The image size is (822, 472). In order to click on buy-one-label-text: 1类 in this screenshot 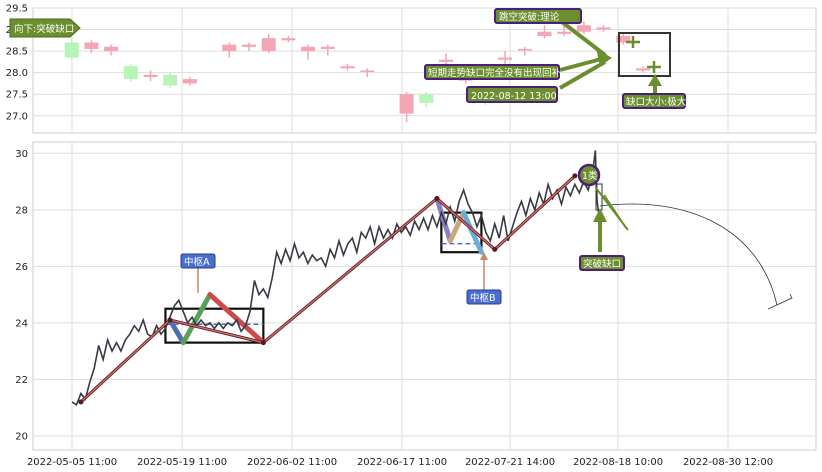, I will do `click(590, 176)`.